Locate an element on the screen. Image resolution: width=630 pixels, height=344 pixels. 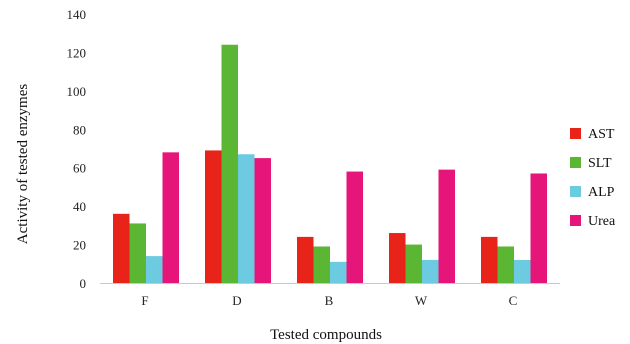
bar-alp-b is located at coordinates (338, 272).